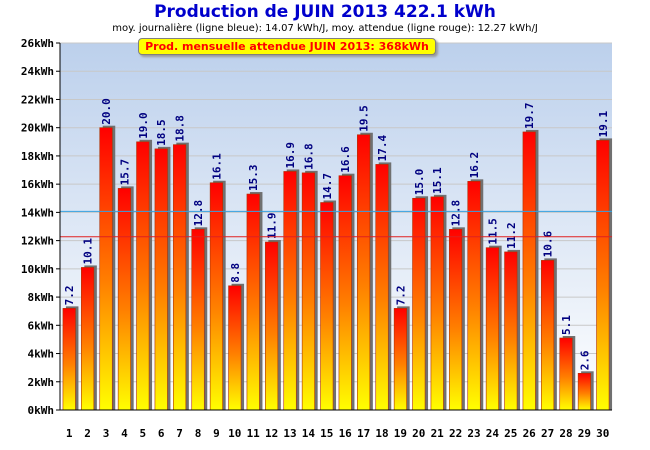  I want to click on bar-value-label: 15.0, so click(419, 182).